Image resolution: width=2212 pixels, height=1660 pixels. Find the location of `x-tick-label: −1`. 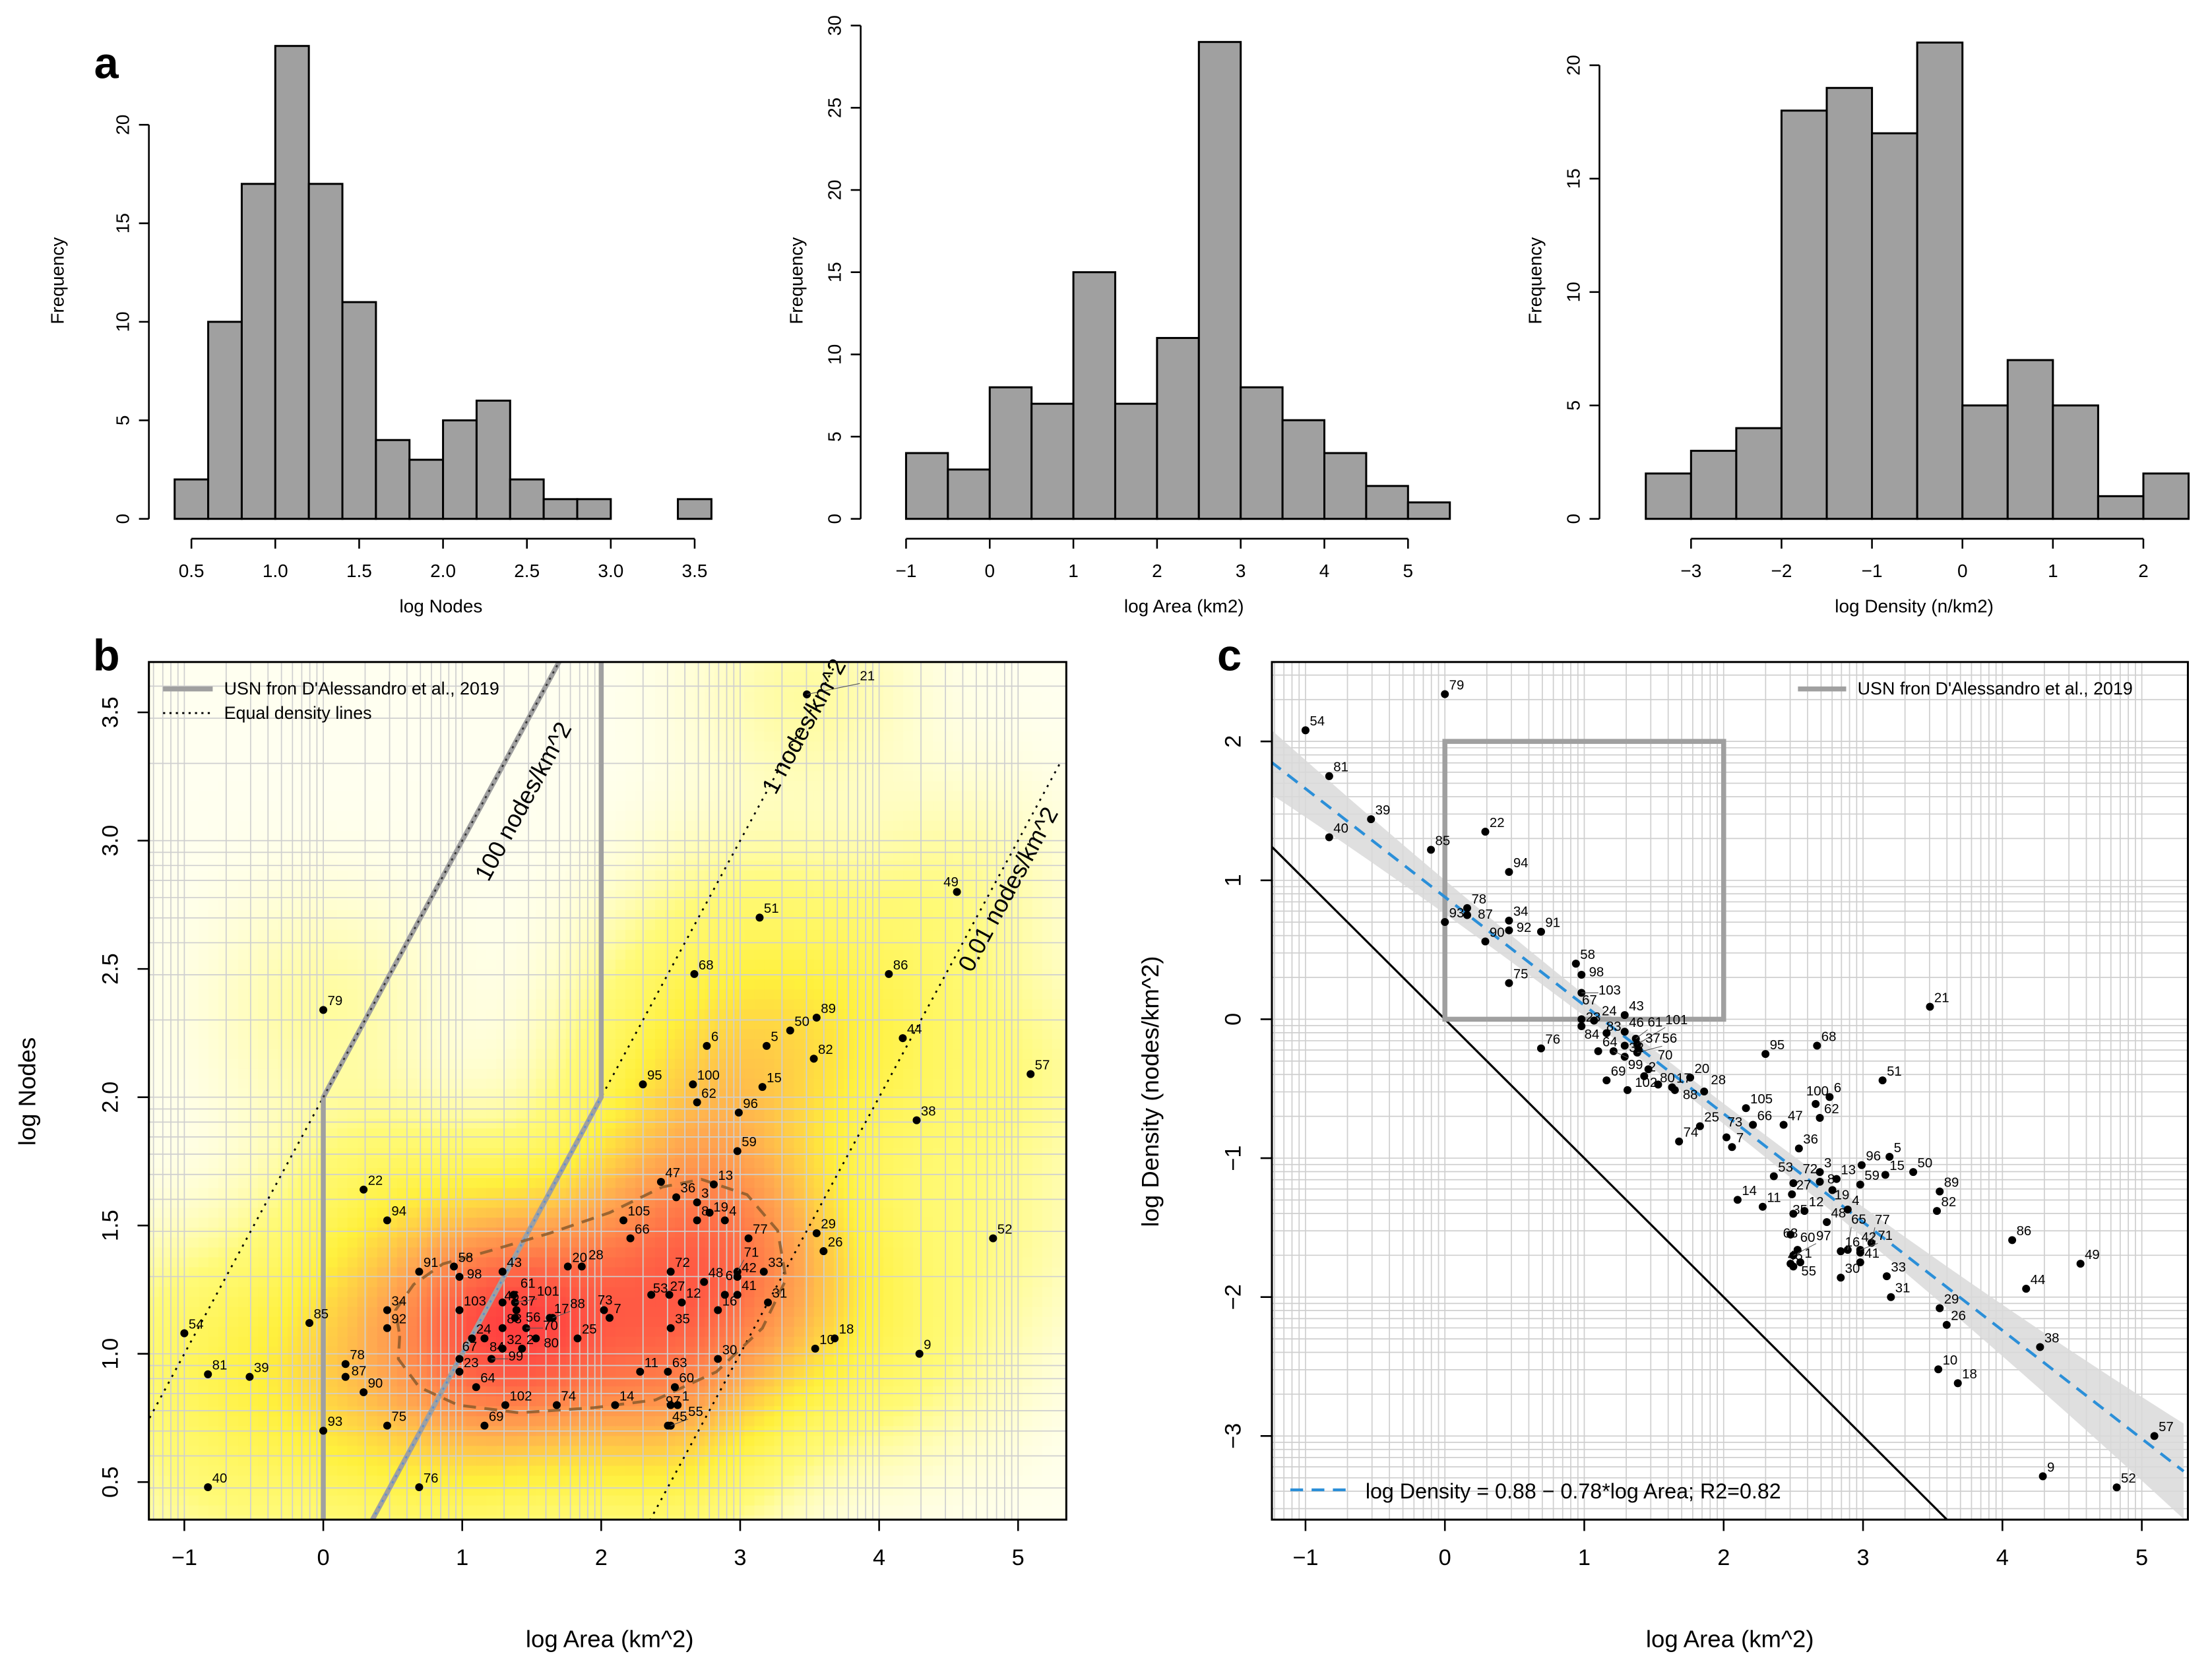

x-tick-label: −1 is located at coordinates (906, 571).